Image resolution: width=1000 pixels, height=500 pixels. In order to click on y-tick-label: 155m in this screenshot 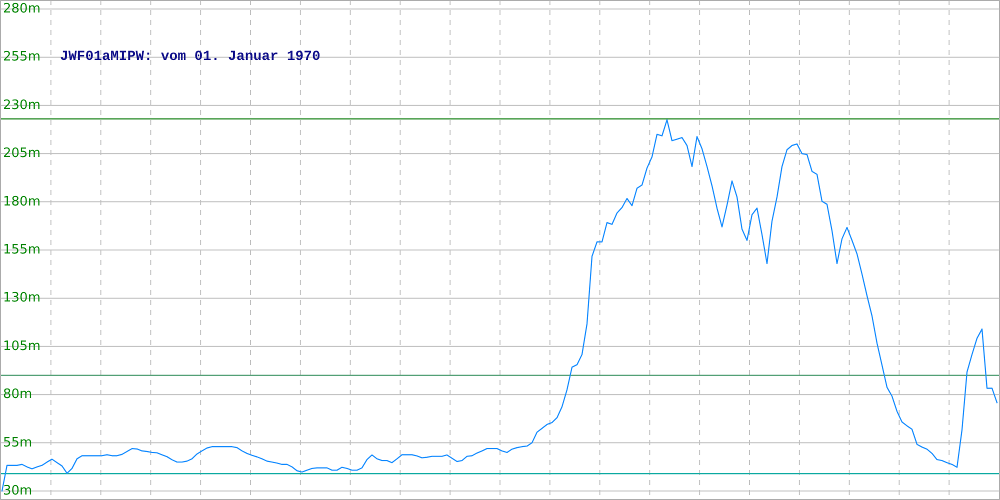, I will do `click(21, 250)`.